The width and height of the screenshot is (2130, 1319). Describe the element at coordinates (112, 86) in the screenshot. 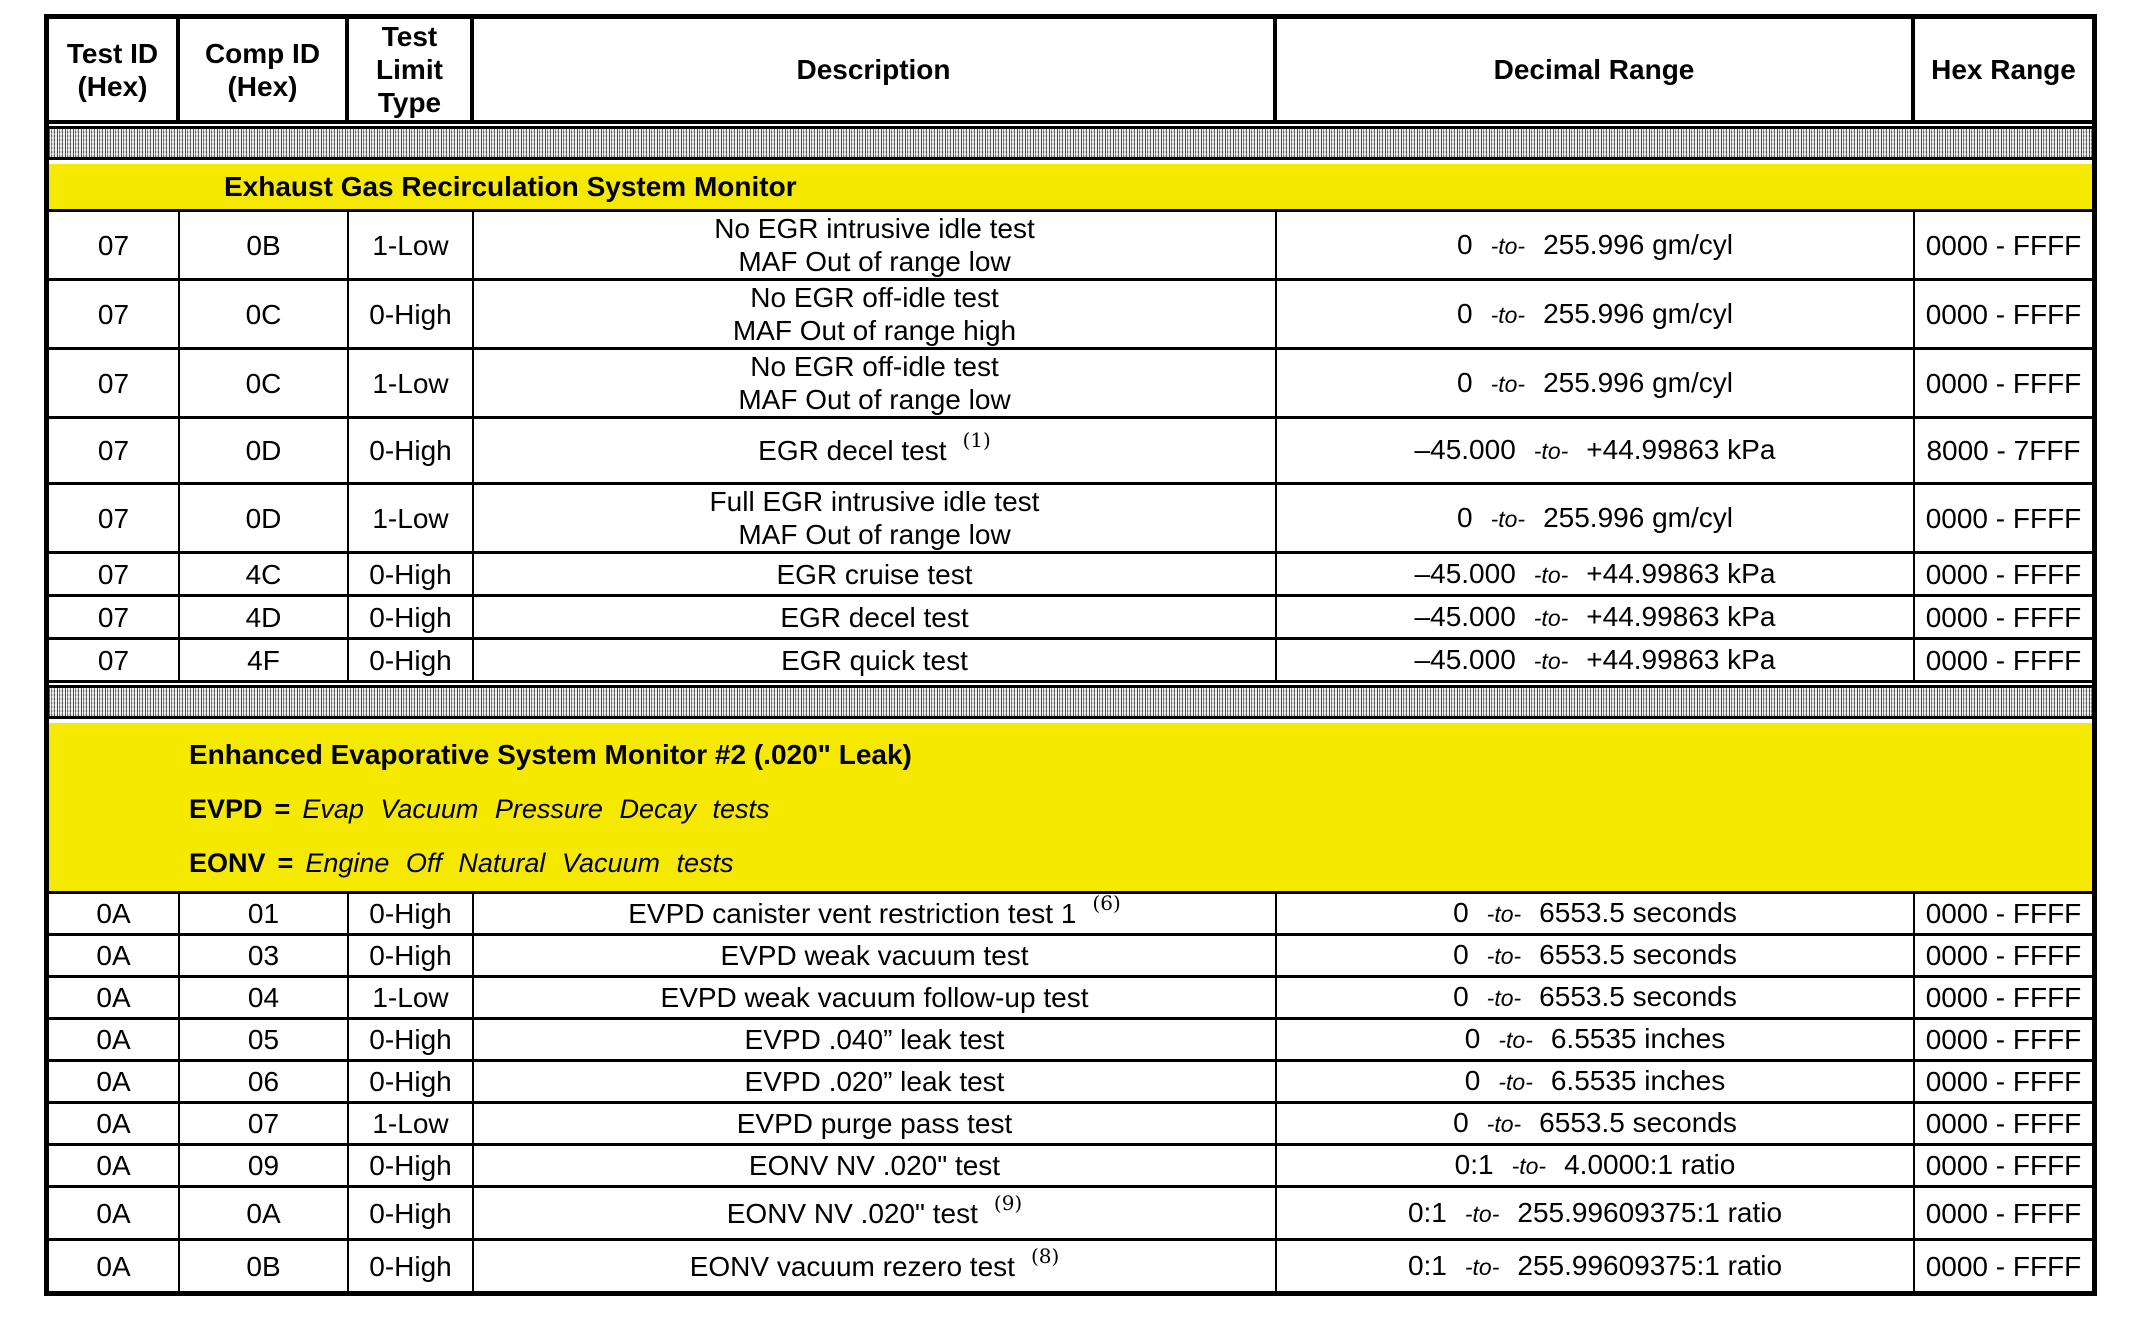

I see `header-line: (Hex)` at that location.